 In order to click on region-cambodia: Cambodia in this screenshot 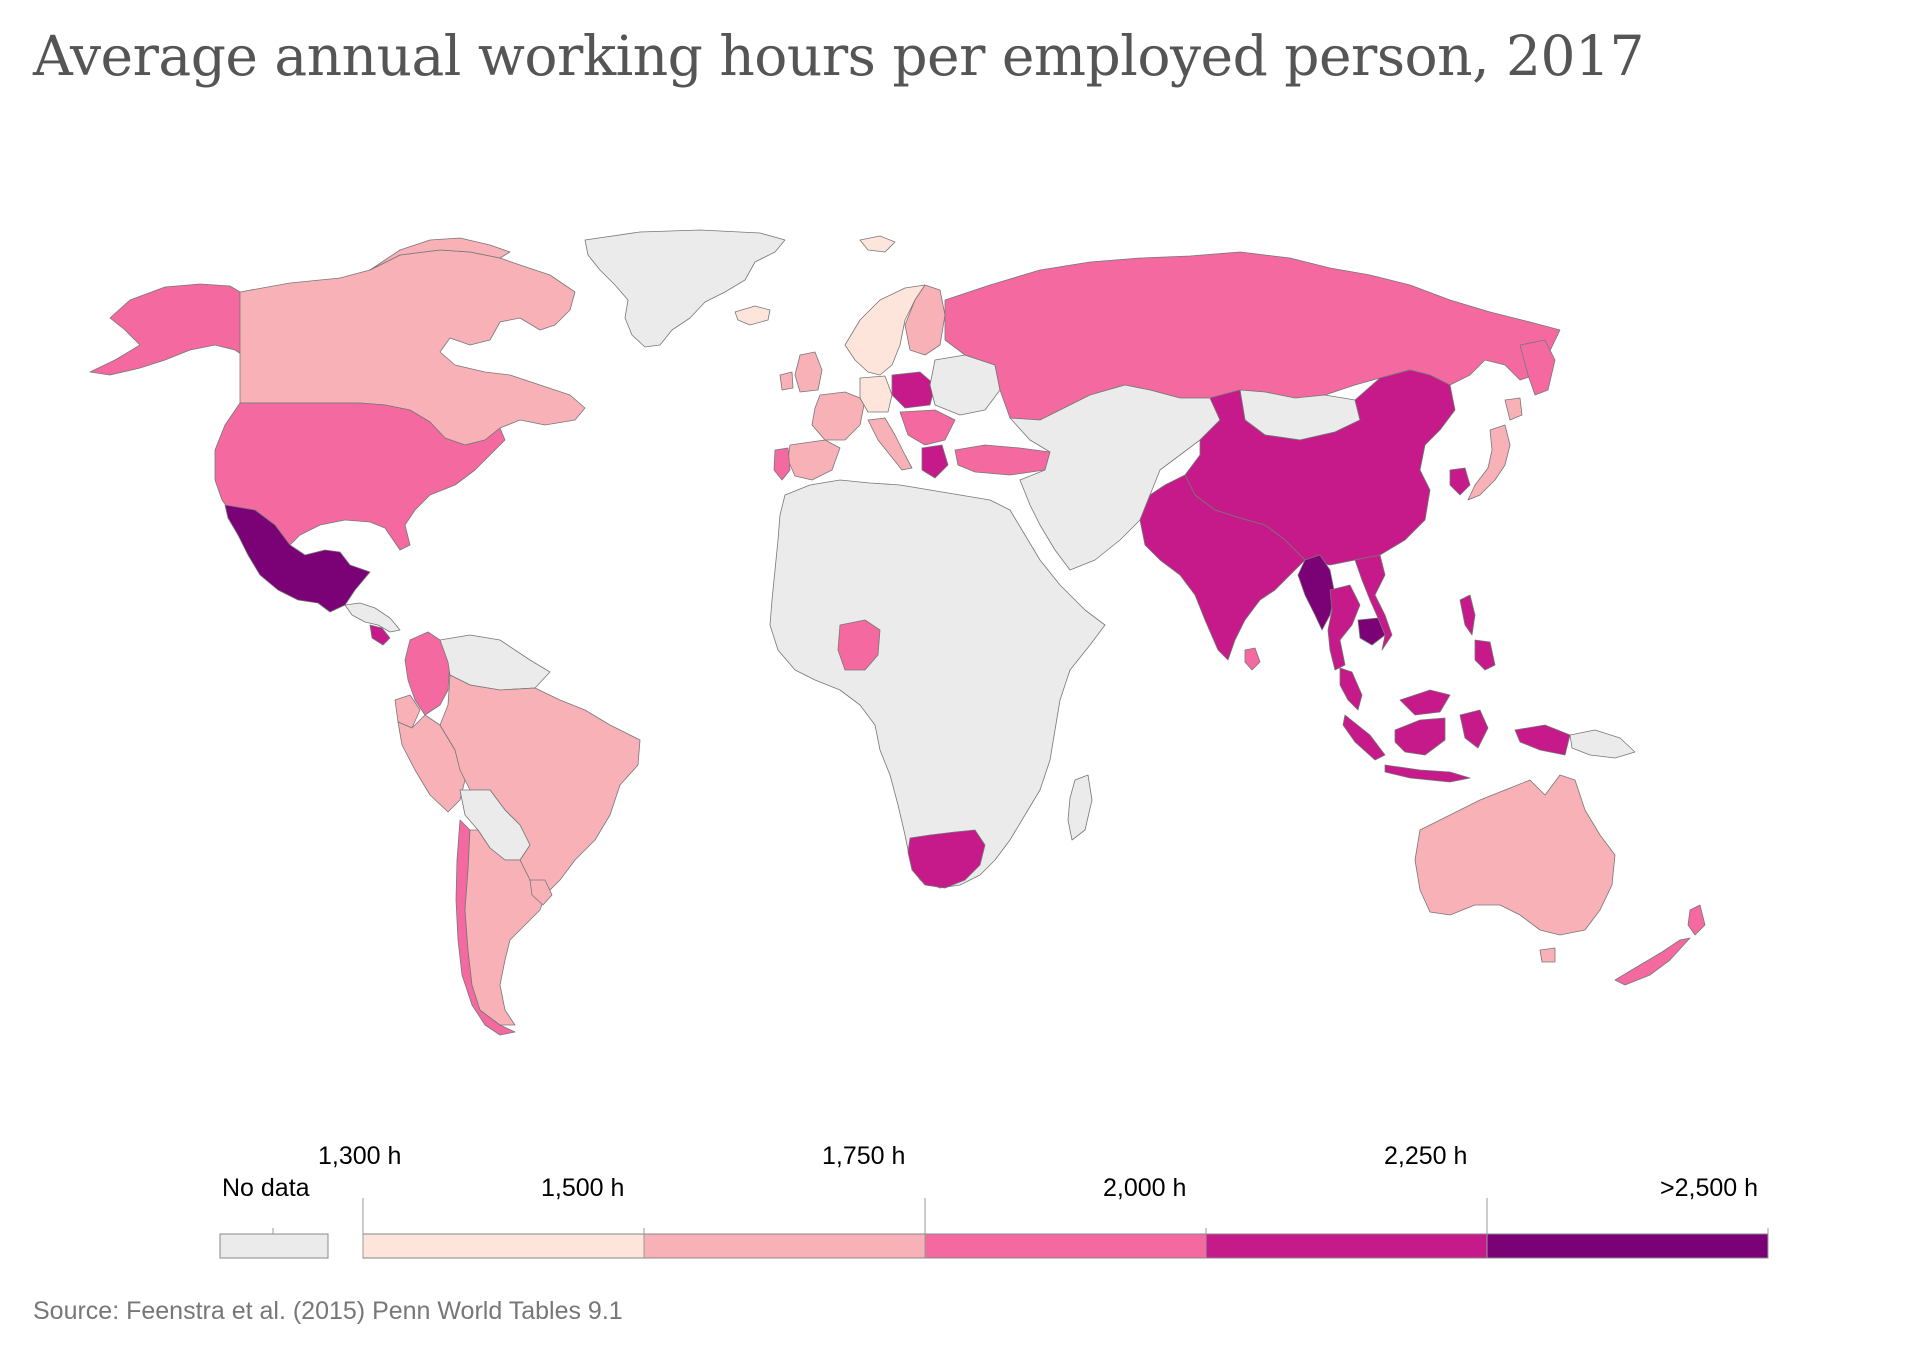, I will do `click(1371, 631)`.